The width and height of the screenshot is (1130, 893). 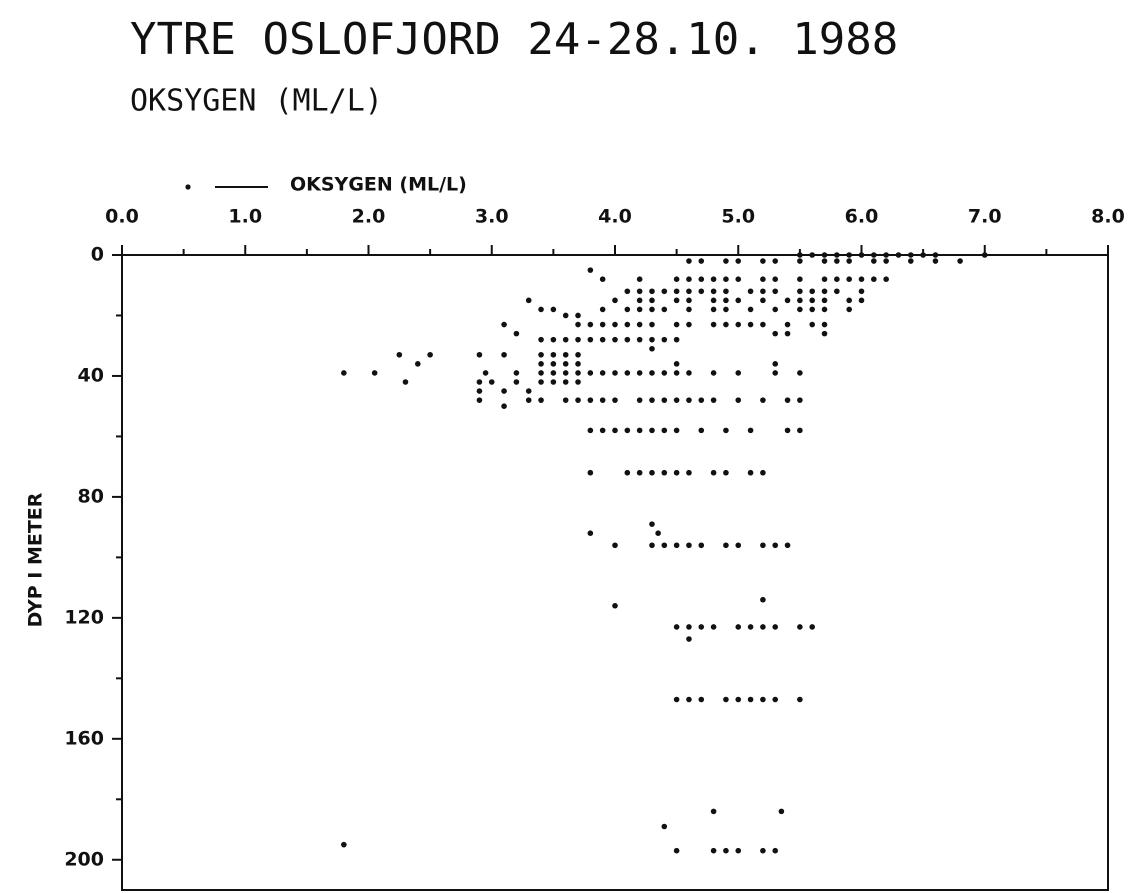 What do you see at coordinates (122, 217) in the screenshot?
I see `x-tick-label: 0.0` at bounding box center [122, 217].